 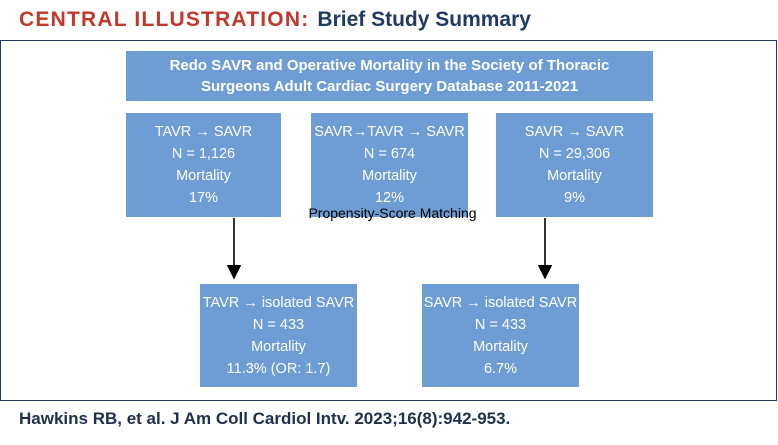 What do you see at coordinates (389, 132) in the screenshot?
I see `cohort-group: SAVR→TAVR → SAVR` at bounding box center [389, 132].